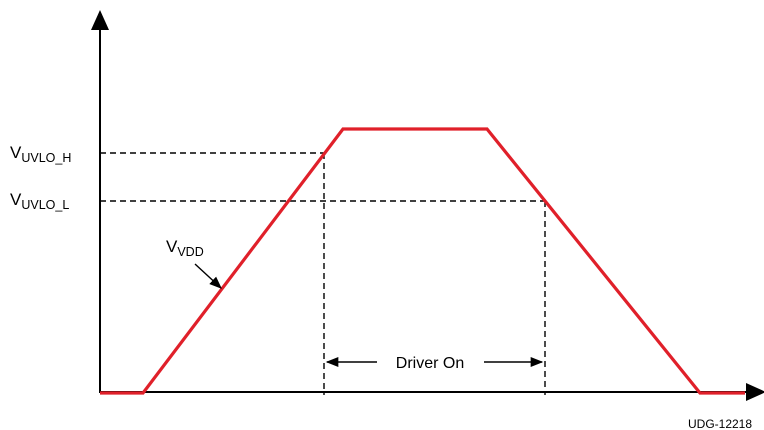 The height and width of the screenshot is (430, 764). I want to click on driver-on-label: Driver On, so click(430, 363).